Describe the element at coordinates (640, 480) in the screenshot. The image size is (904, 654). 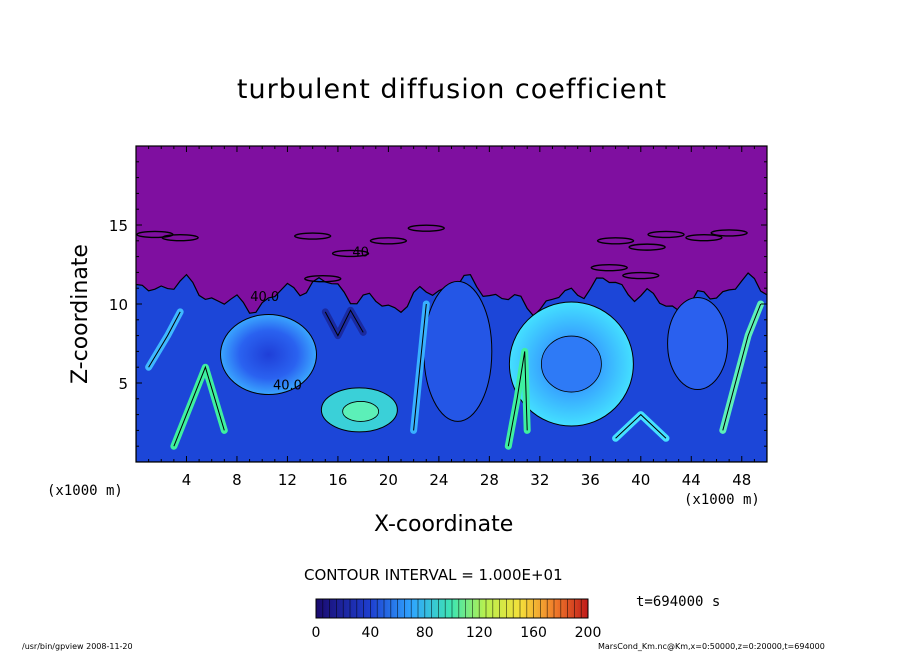
I see `x-tick-label: 40` at that location.